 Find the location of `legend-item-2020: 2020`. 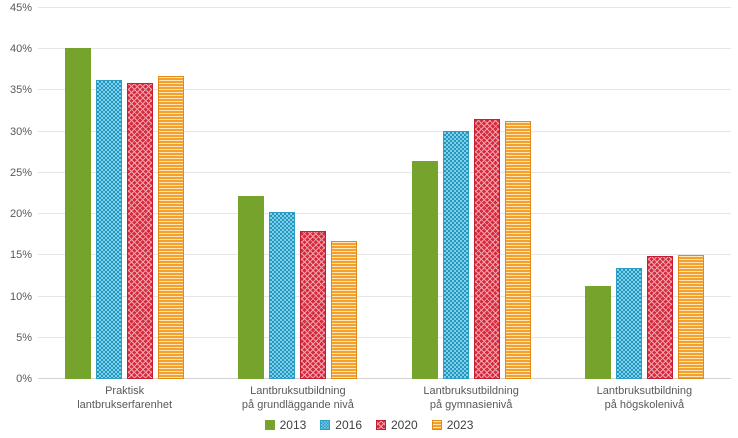

legend-item-2020: 2020 is located at coordinates (397, 425).